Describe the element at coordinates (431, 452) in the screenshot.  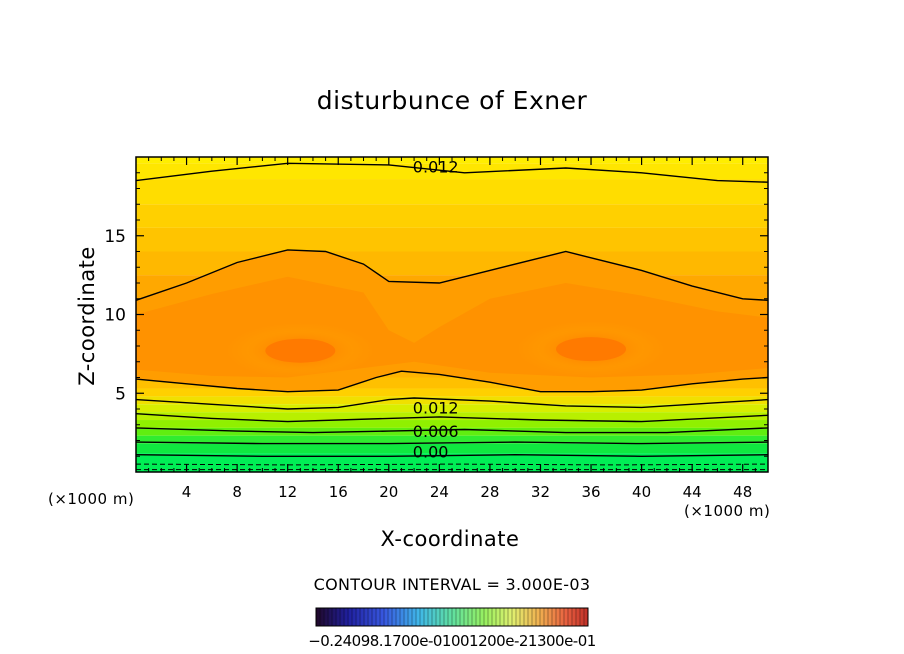
I see `contour-label: 0.00` at that location.